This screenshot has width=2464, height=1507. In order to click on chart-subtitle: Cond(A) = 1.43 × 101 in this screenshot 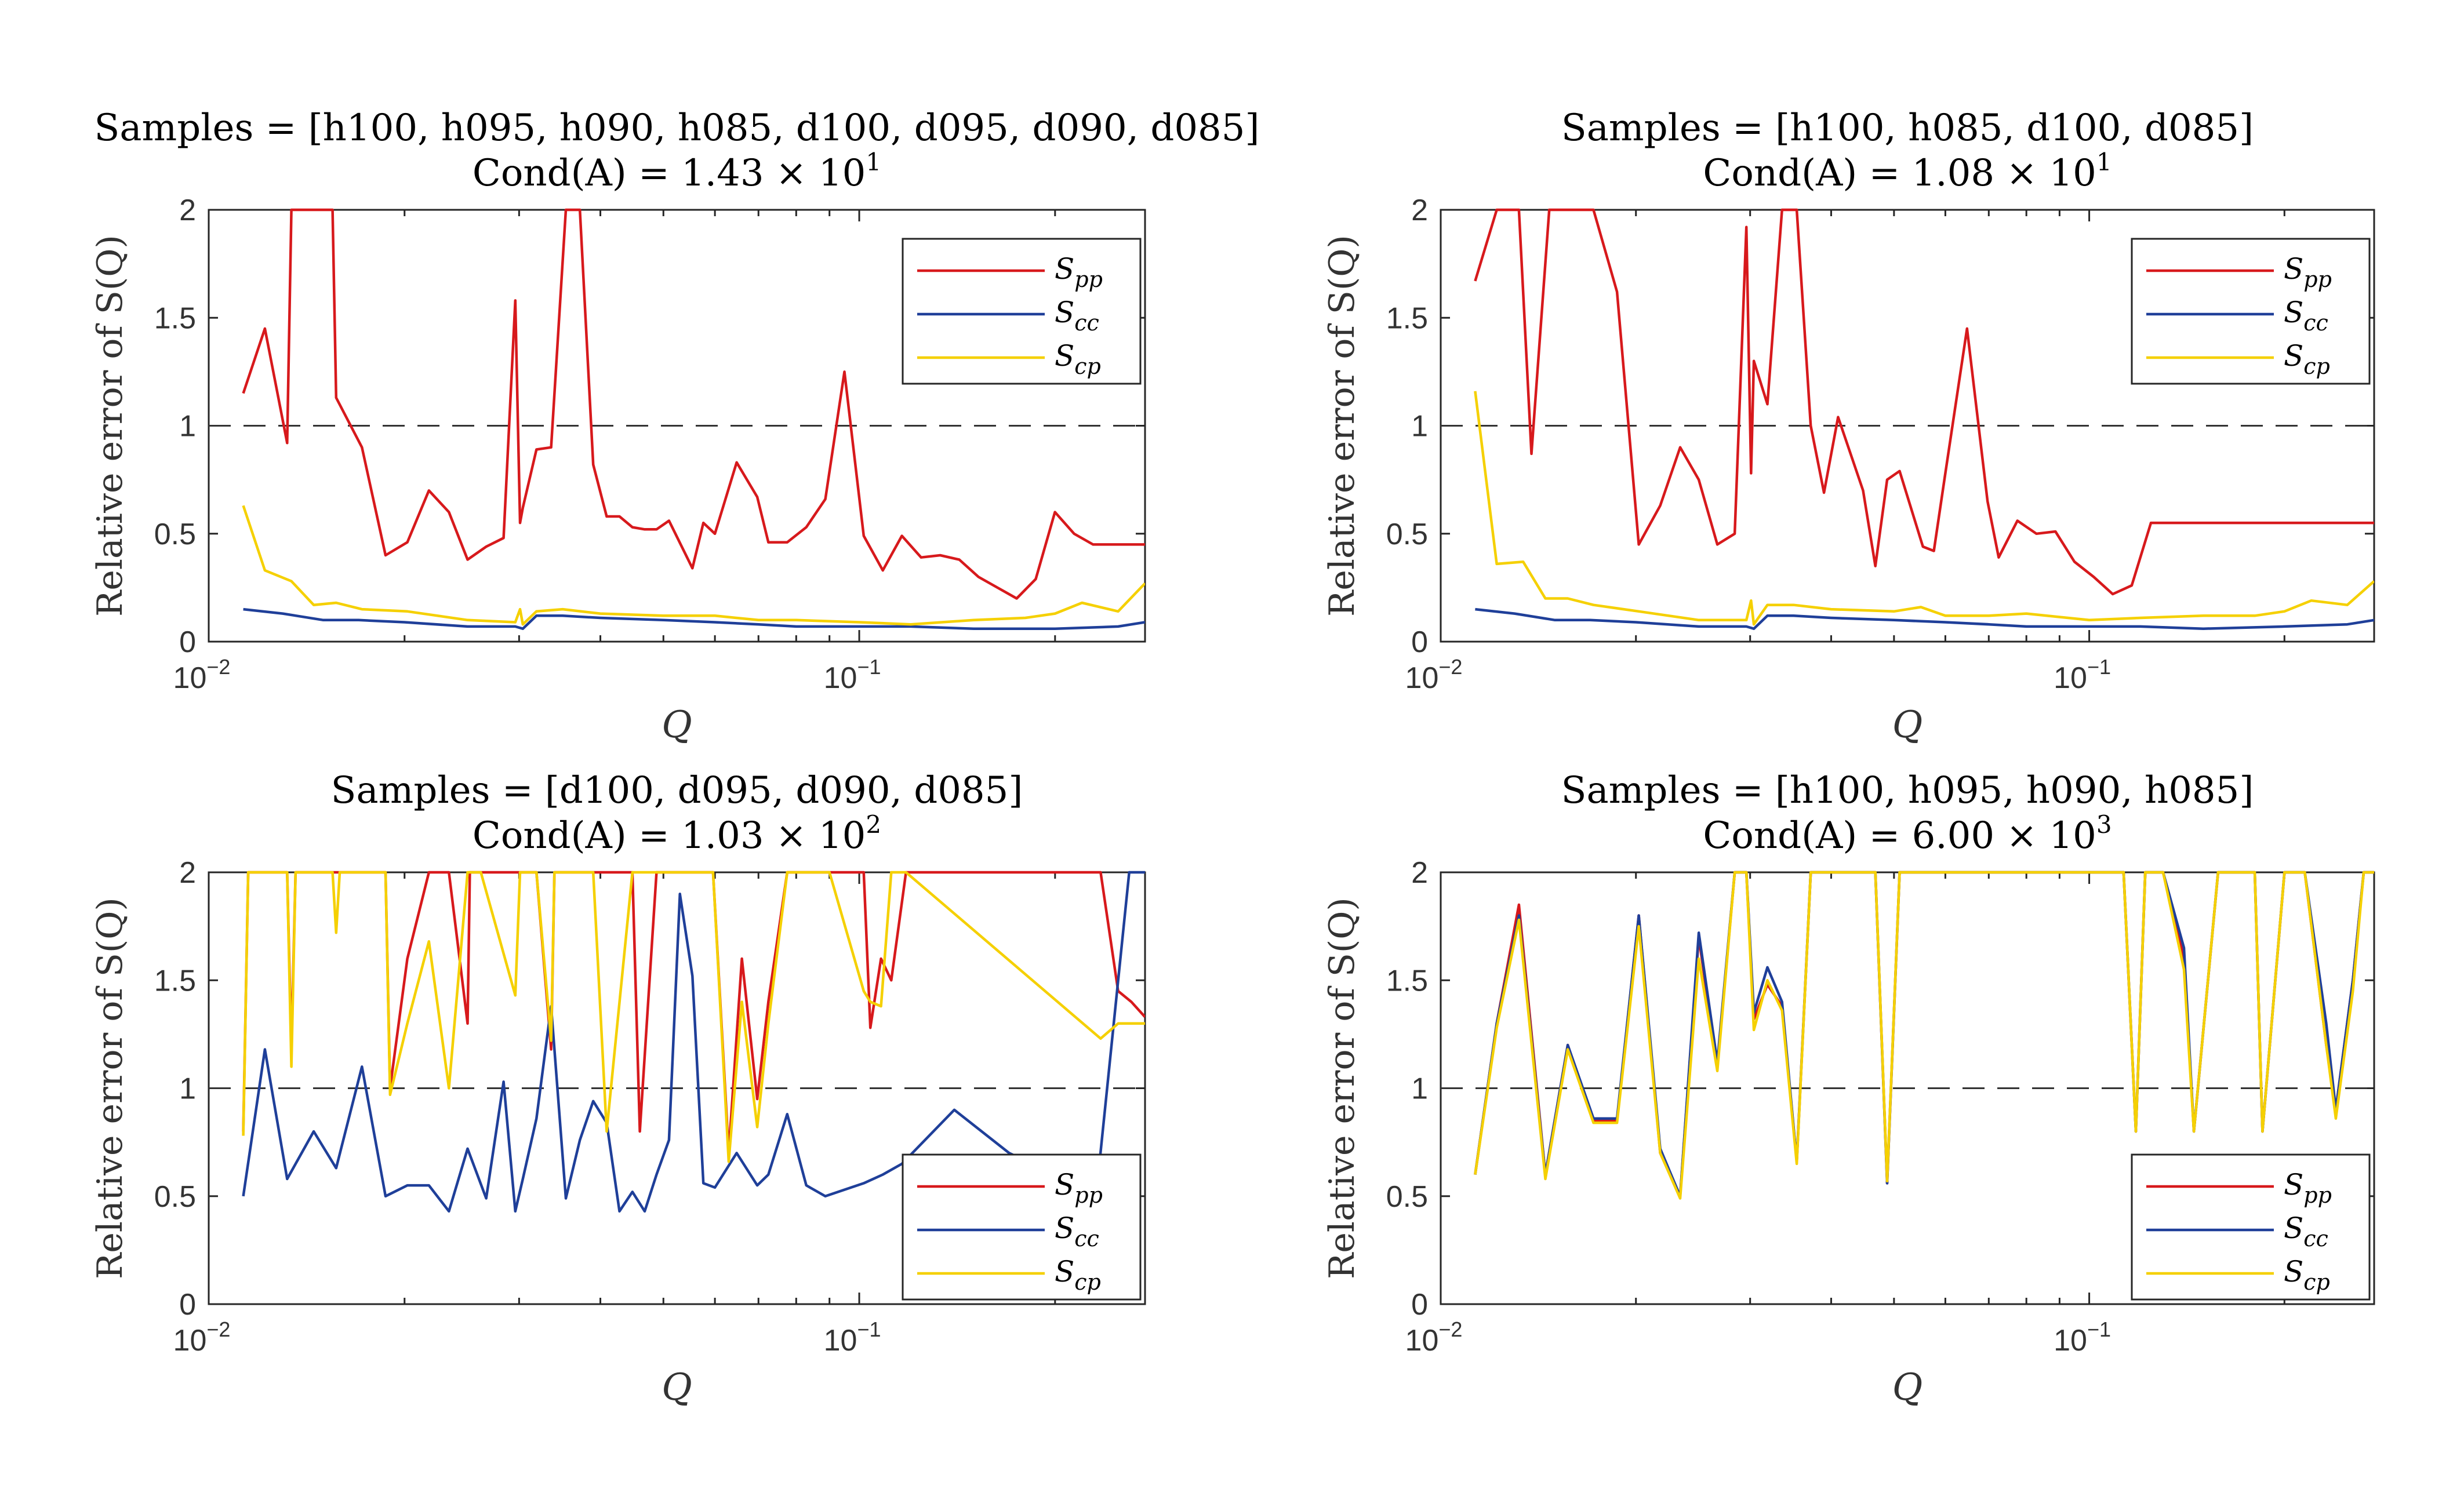, I will do `click(677, 172)`.